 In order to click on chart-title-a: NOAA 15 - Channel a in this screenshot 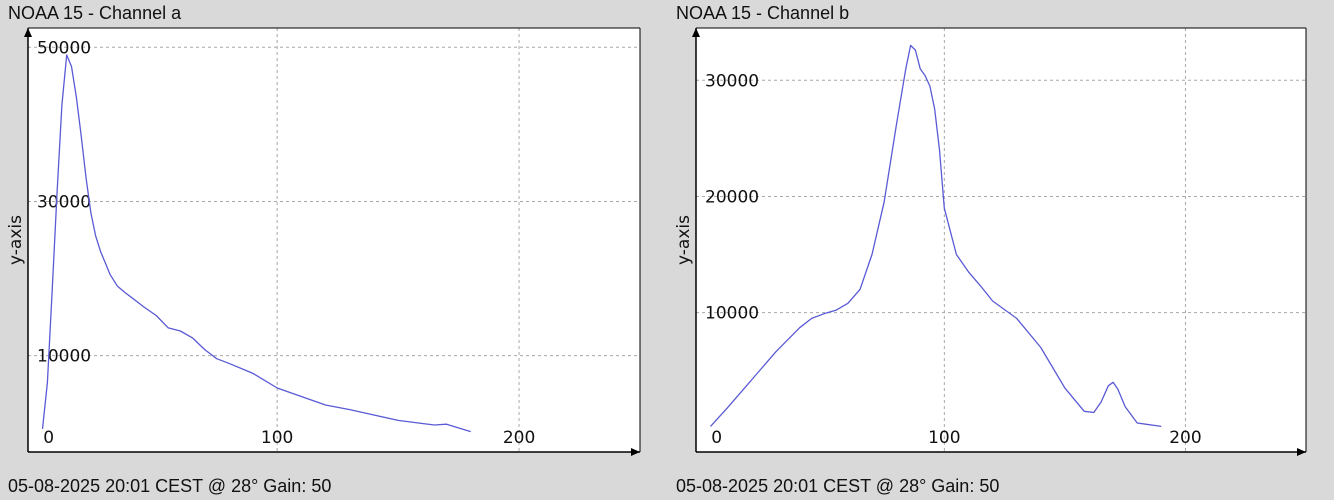, I will do `click(95, 13)`.